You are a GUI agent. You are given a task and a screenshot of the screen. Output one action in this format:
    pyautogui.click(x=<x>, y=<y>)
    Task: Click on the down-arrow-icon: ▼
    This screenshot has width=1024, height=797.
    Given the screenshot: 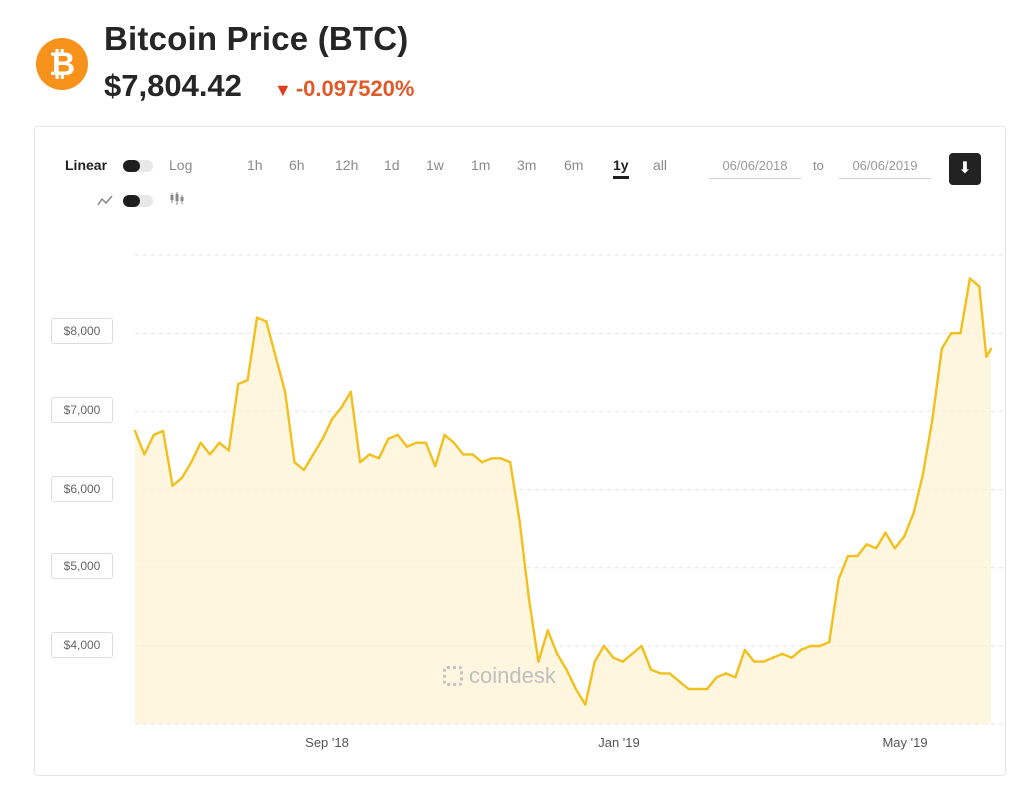 What is the action you would take?
    pyautogui.click(x=283, y=90)
    